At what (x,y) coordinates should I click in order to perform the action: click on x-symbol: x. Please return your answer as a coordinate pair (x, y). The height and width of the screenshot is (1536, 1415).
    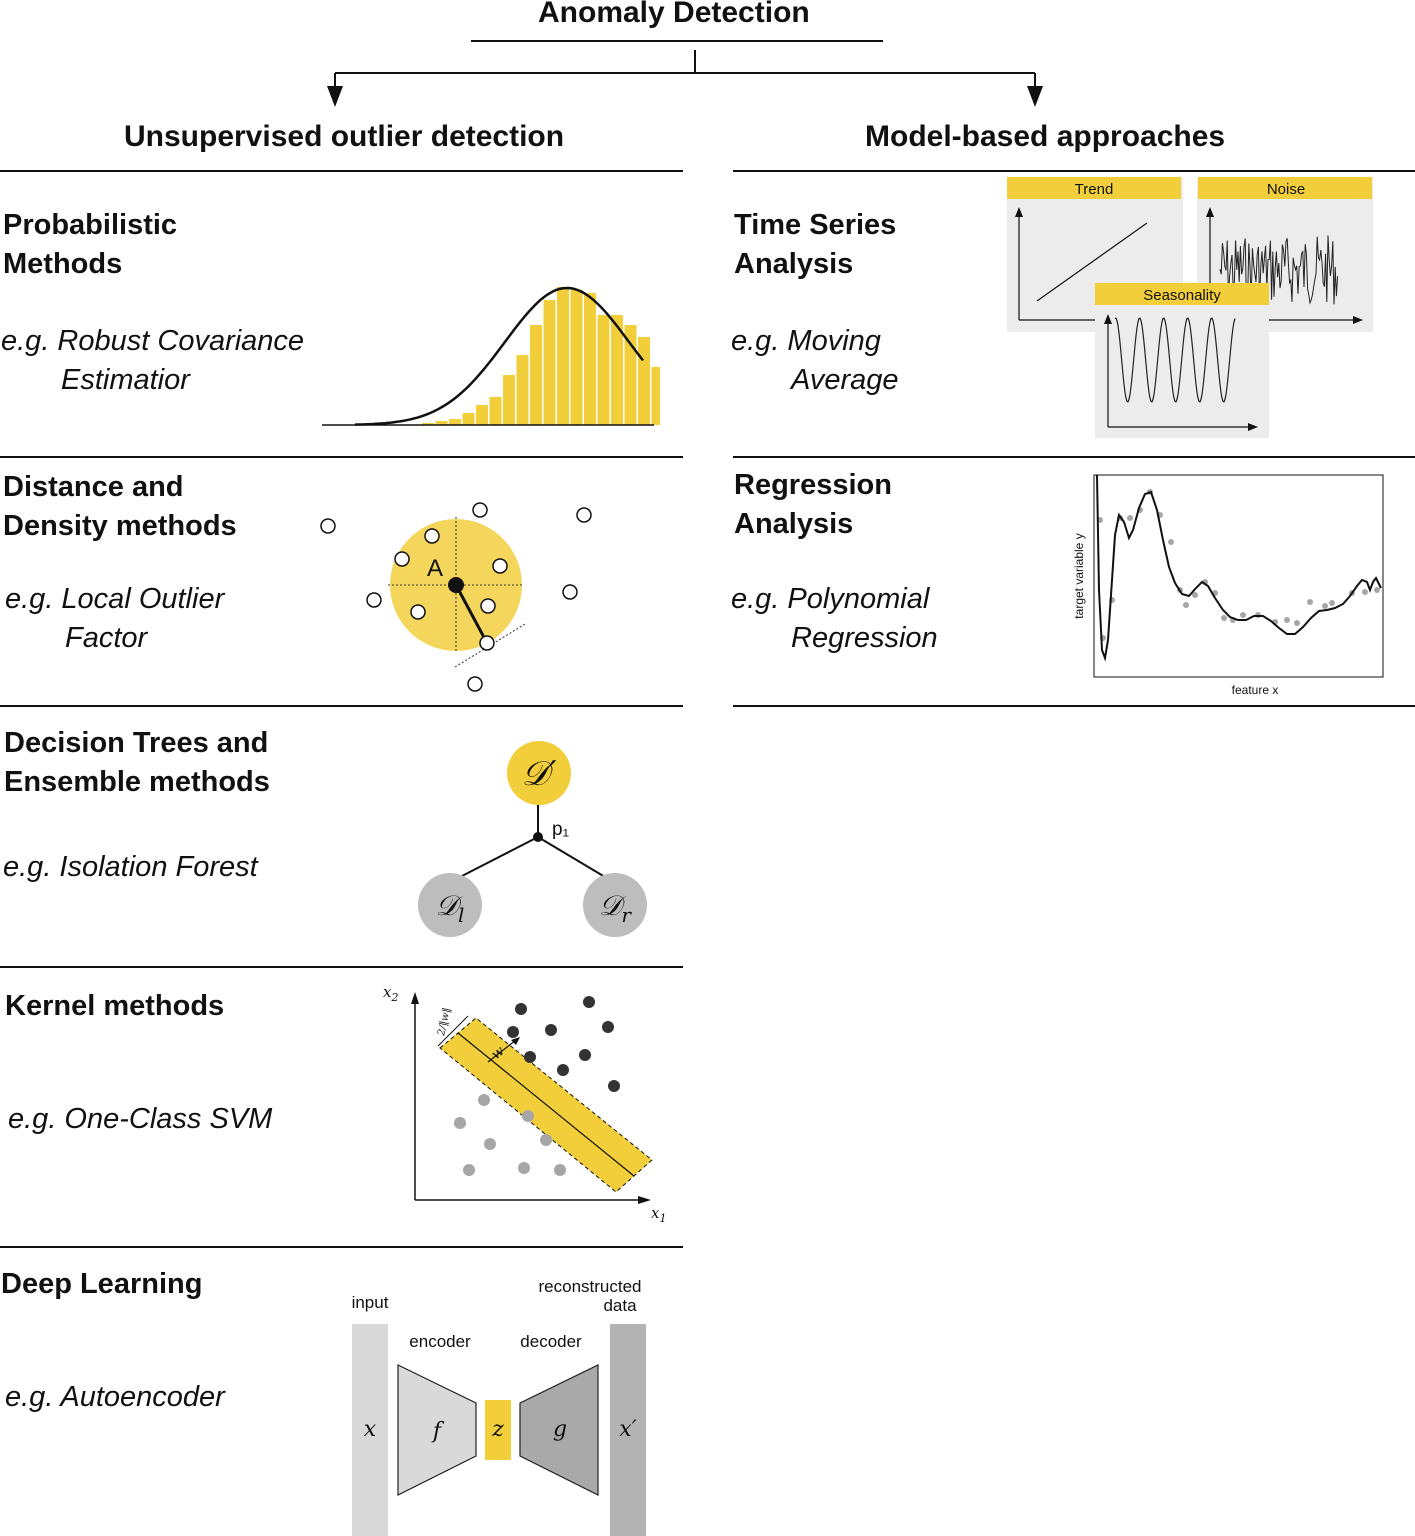
    Looking at the image, I should click on (370, 1429).